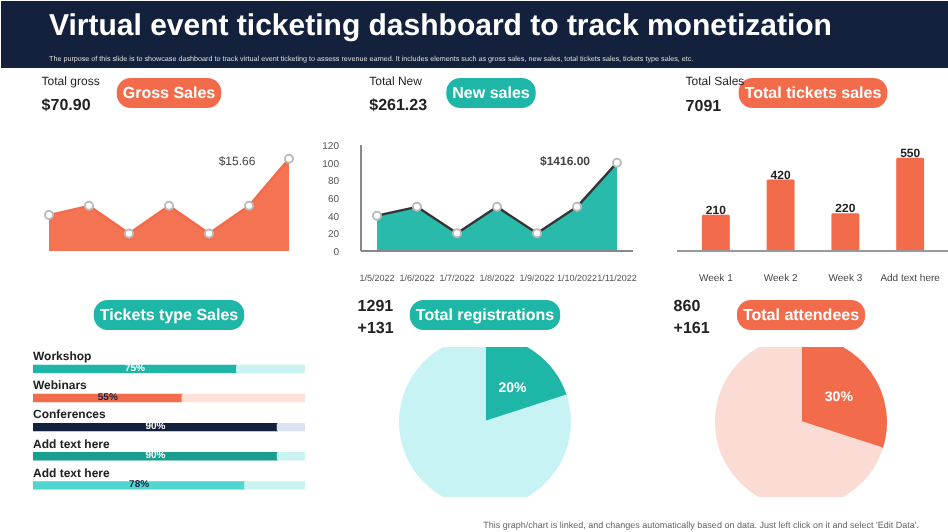  Describe the element at coordinates (399, 105) in the screenshot. I see `text: $261.23` at that location.